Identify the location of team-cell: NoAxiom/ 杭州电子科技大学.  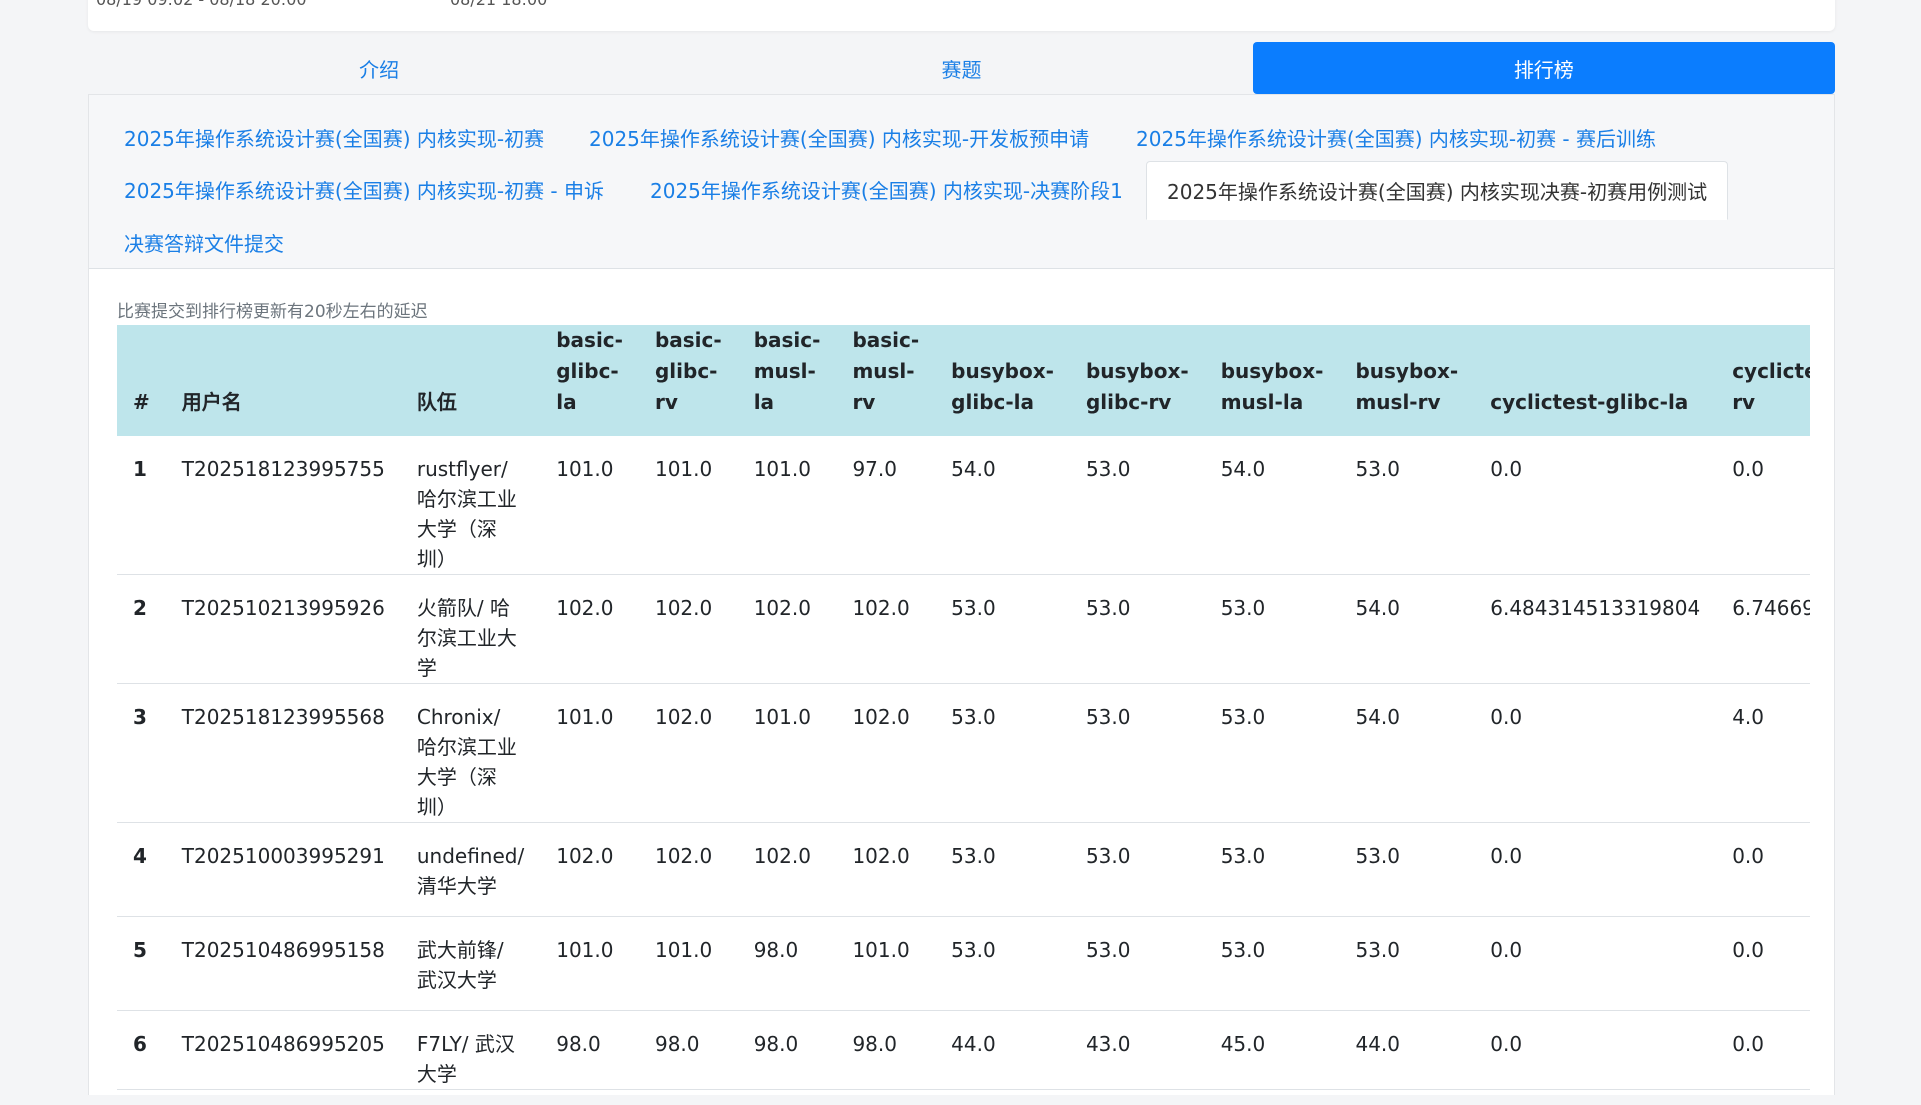
(470, 1097).